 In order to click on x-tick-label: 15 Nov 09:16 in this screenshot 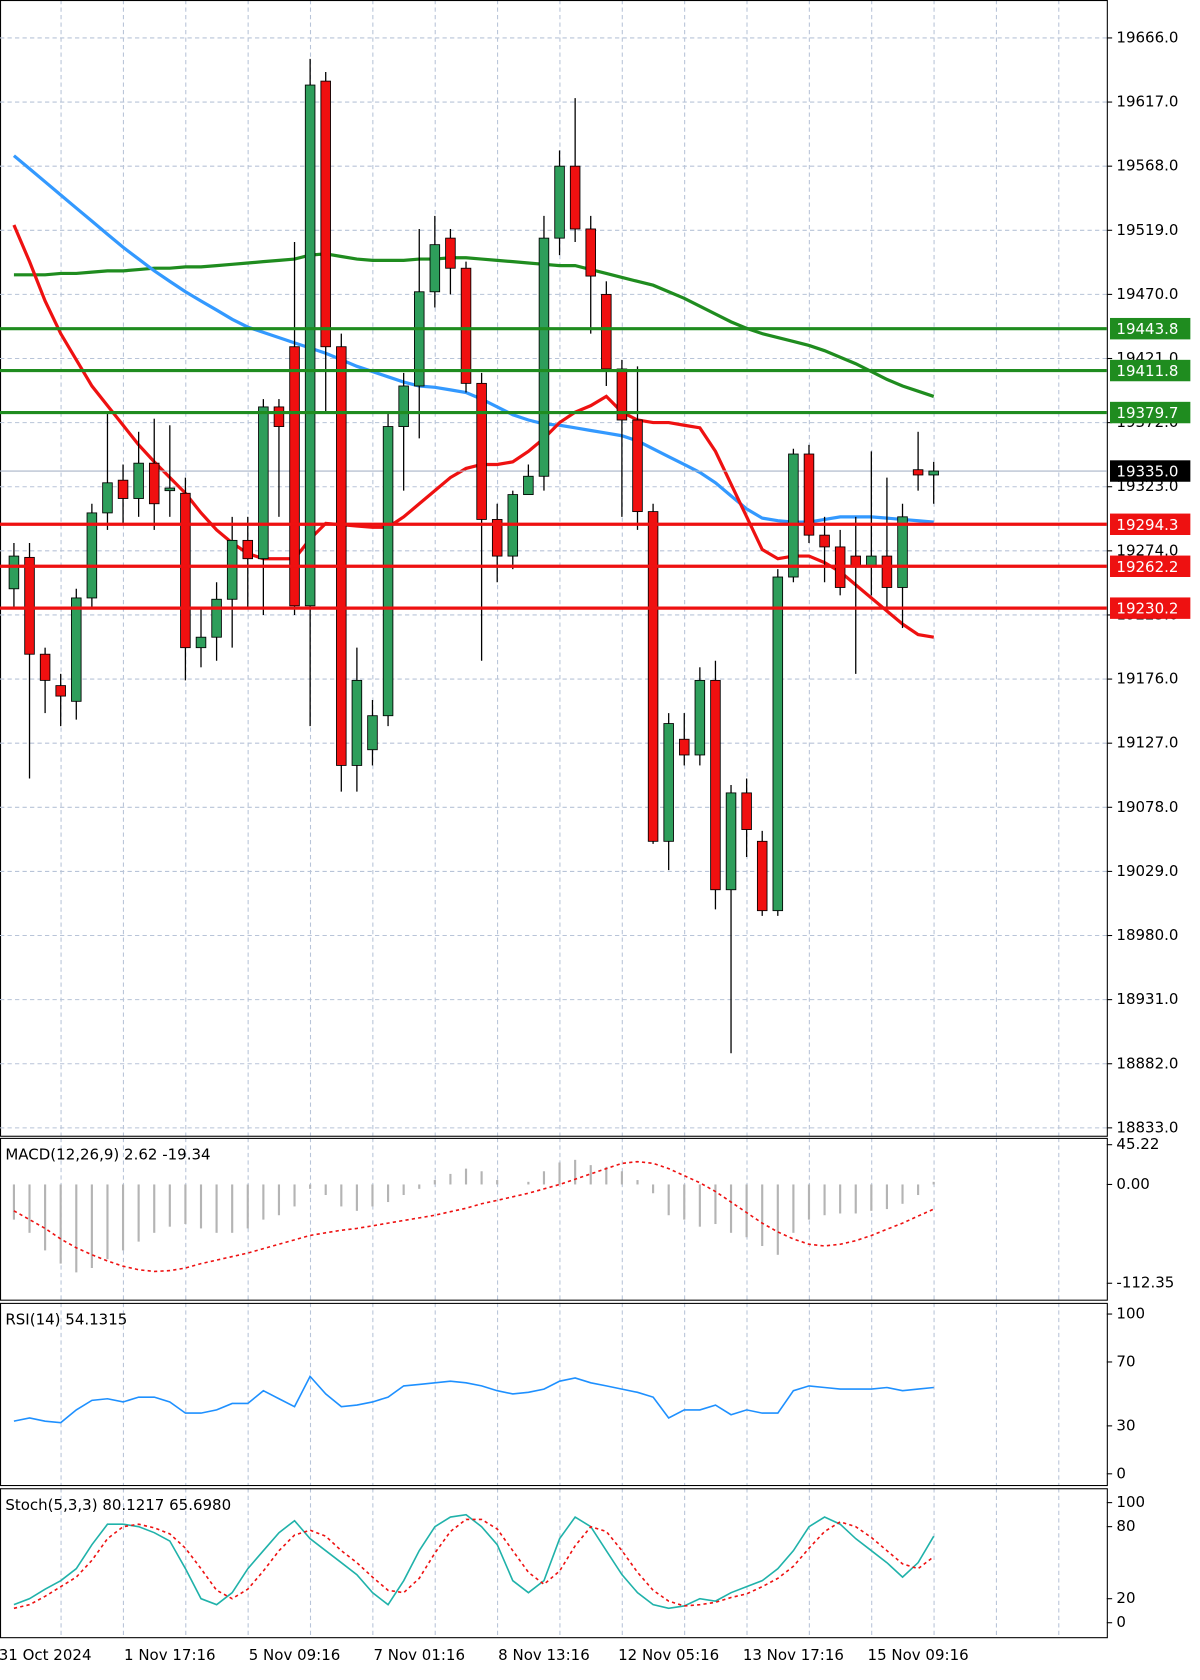, I will do `click(918, 1655)`.